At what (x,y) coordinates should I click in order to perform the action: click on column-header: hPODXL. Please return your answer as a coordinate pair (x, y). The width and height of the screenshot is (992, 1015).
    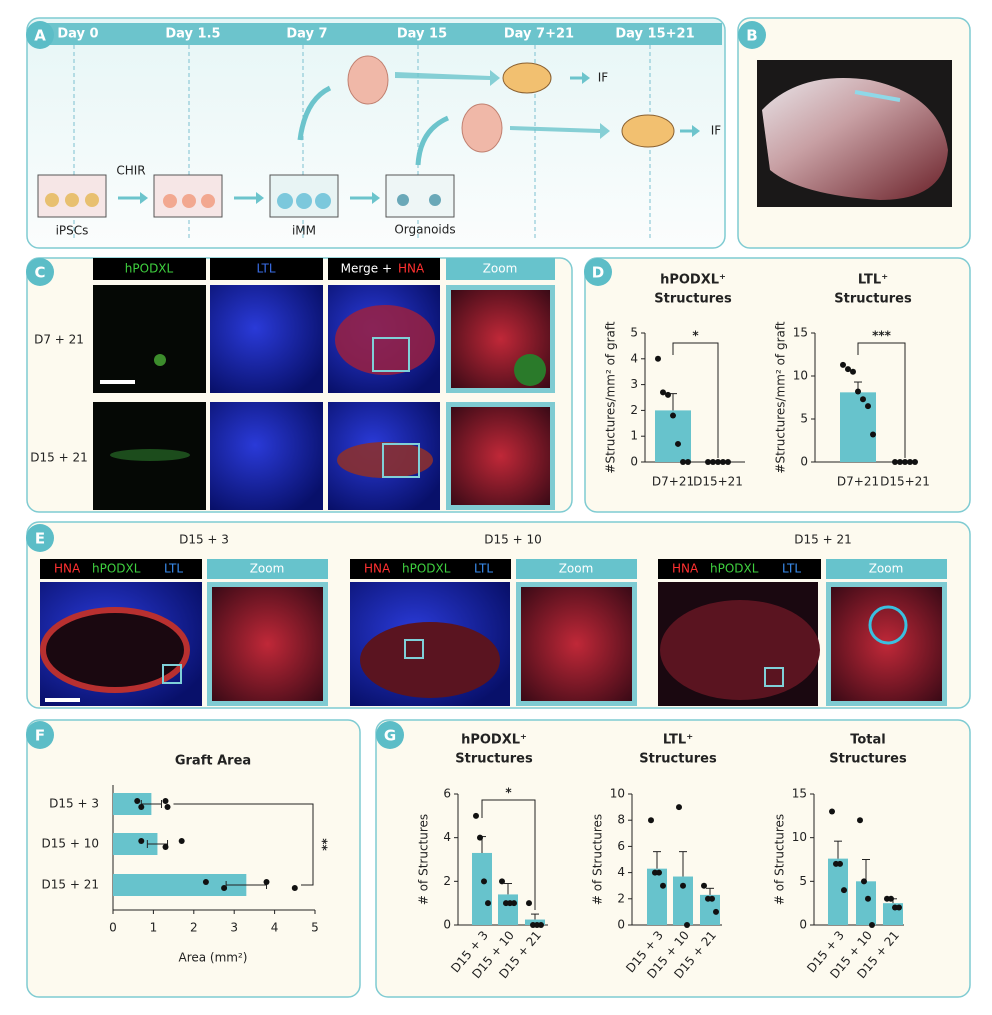
    Looking at the image, I should click on (149, 269).